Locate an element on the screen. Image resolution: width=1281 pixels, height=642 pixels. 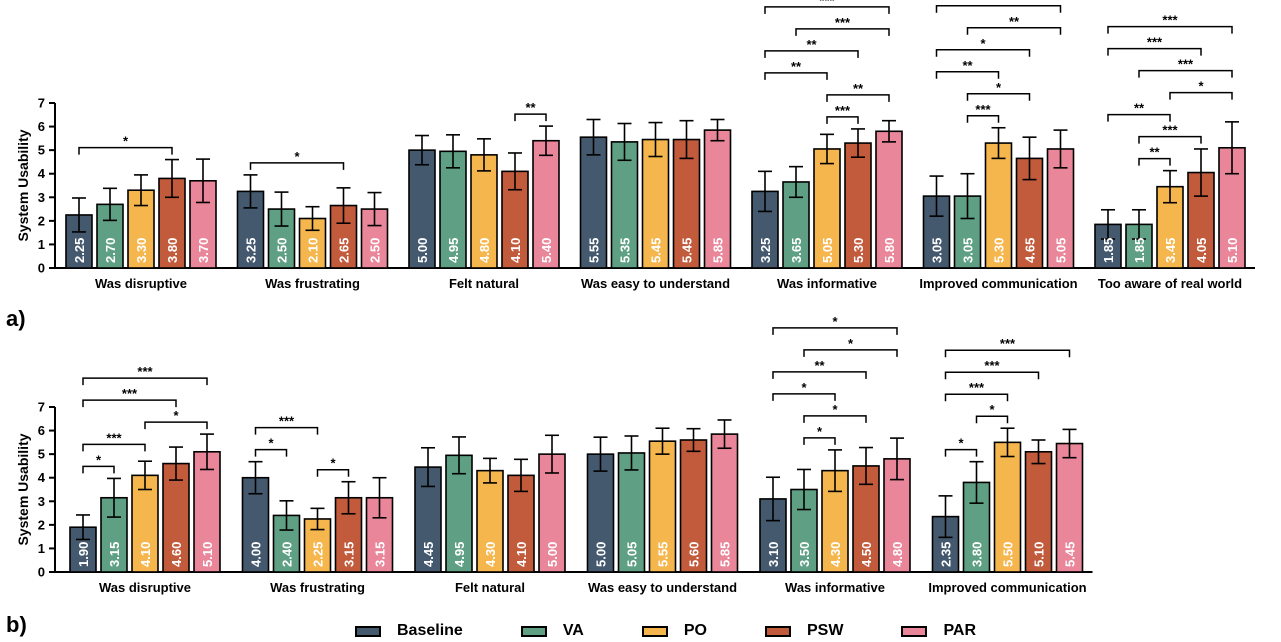
y-tick-label: 2 is located at coordinates (41, 524).